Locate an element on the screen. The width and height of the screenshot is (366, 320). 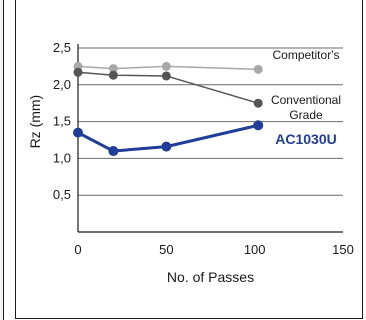
x-tick-label-0: 0 is located at coordinates (77, 249).